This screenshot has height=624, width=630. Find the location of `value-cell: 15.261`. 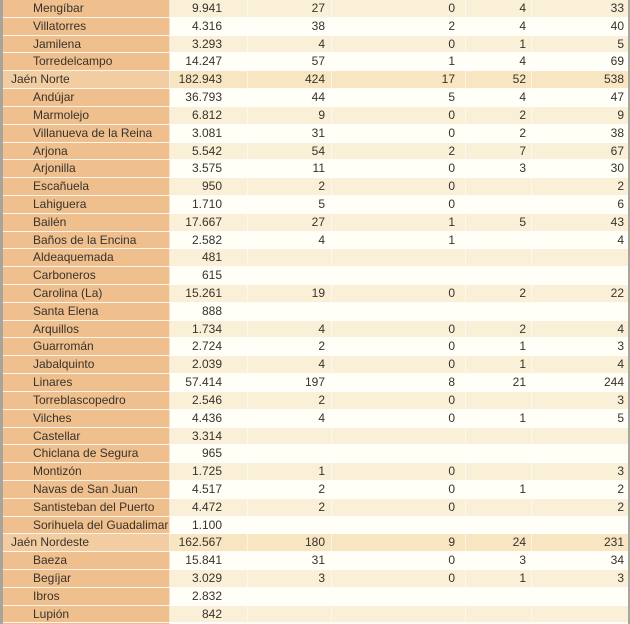

value-cell: 15.261 is located at coordinates (209, 294).